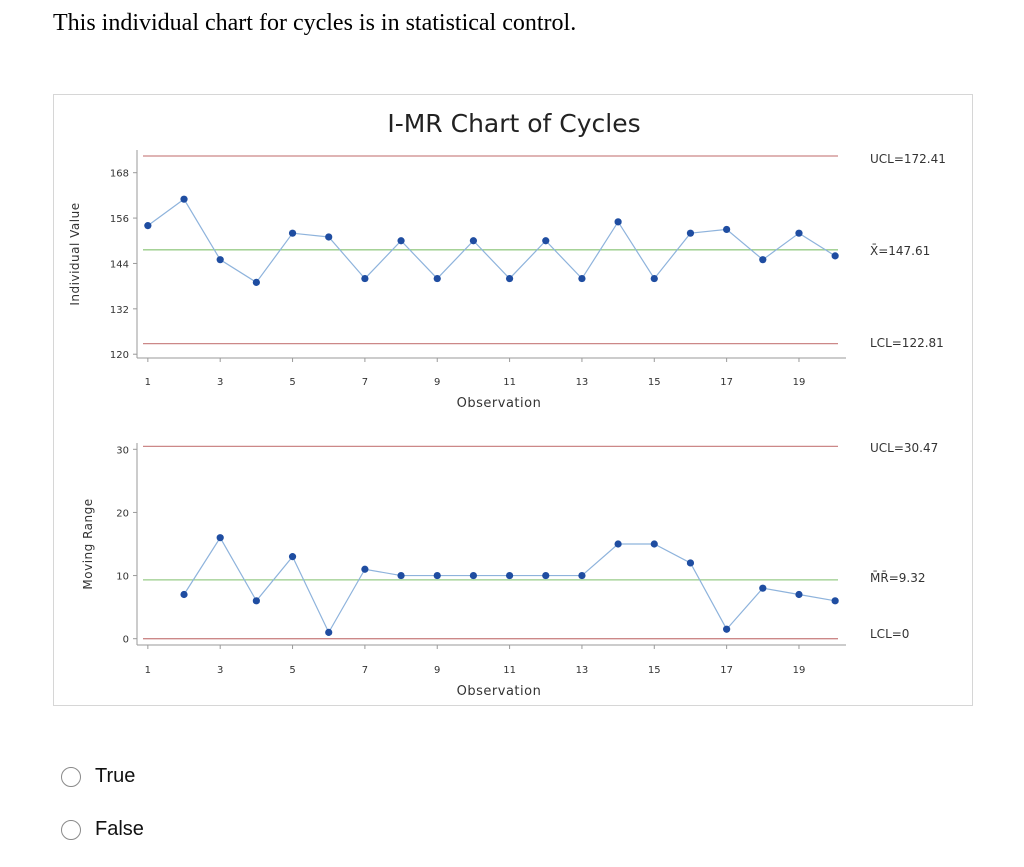  Describe the element at coordinates (799, 670) in the screenshot. I see `moving-range-x-tick-label: 19` at that location.